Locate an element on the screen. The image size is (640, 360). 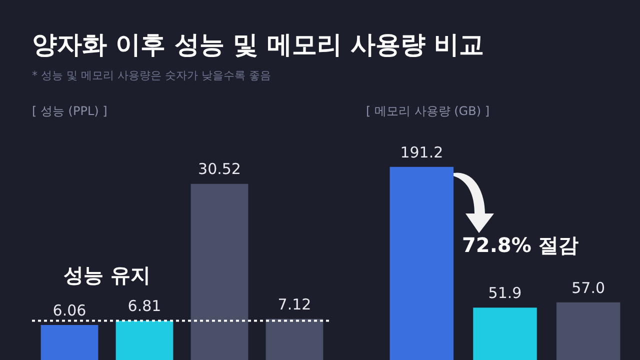
chart-title: 양자화 이후 성능 및 메모리 사용량 비교 is located at coordinates (258, 45).